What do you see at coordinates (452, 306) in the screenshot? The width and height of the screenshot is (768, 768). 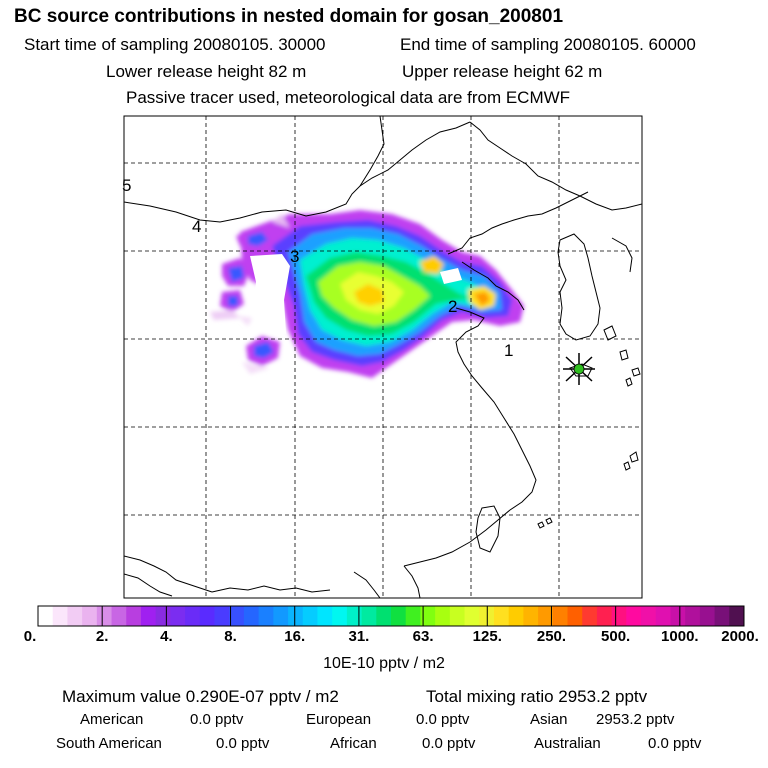 I see `trajectory-marker-2: 2` at bounding box center [452, 306].